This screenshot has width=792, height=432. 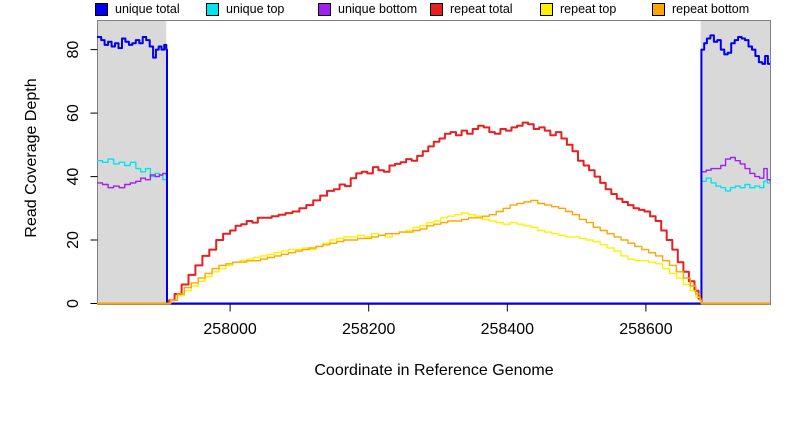 What do you see at coordinates (433, 370) in the screenshot?
I see `x-axis-title: Coordinate in Reference Genome` at bounding box center [433, 370].